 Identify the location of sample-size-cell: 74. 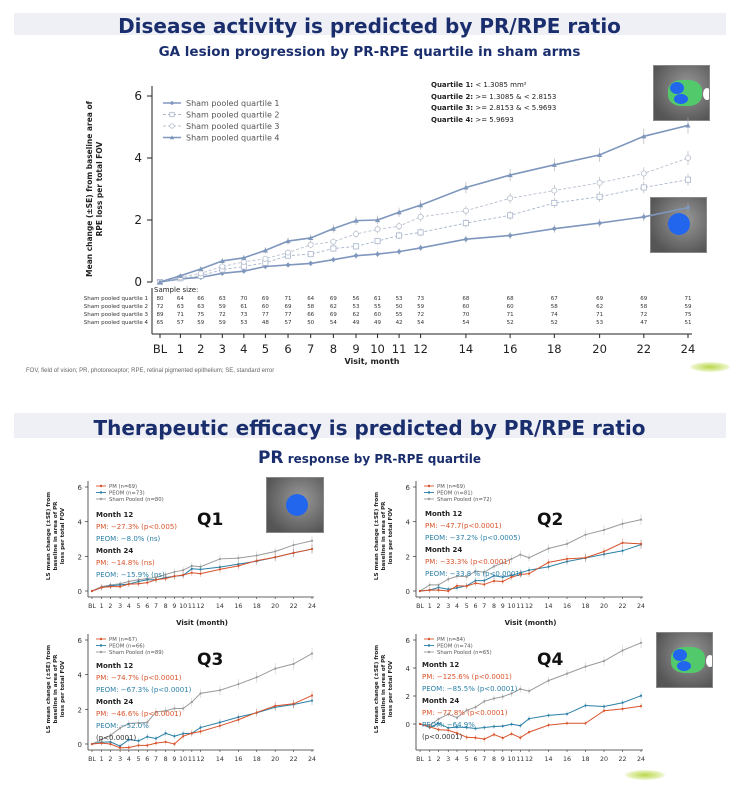
(554, 315).